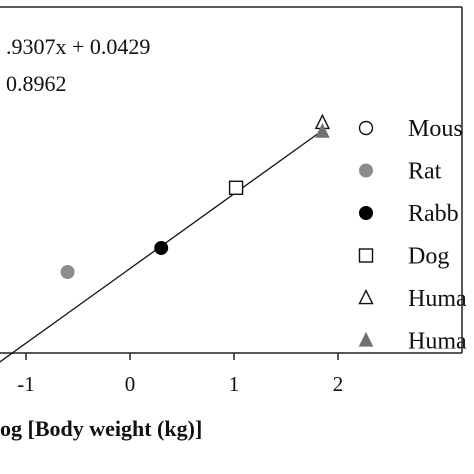  I want to click on legend-label: Mous, so click(435, 129).